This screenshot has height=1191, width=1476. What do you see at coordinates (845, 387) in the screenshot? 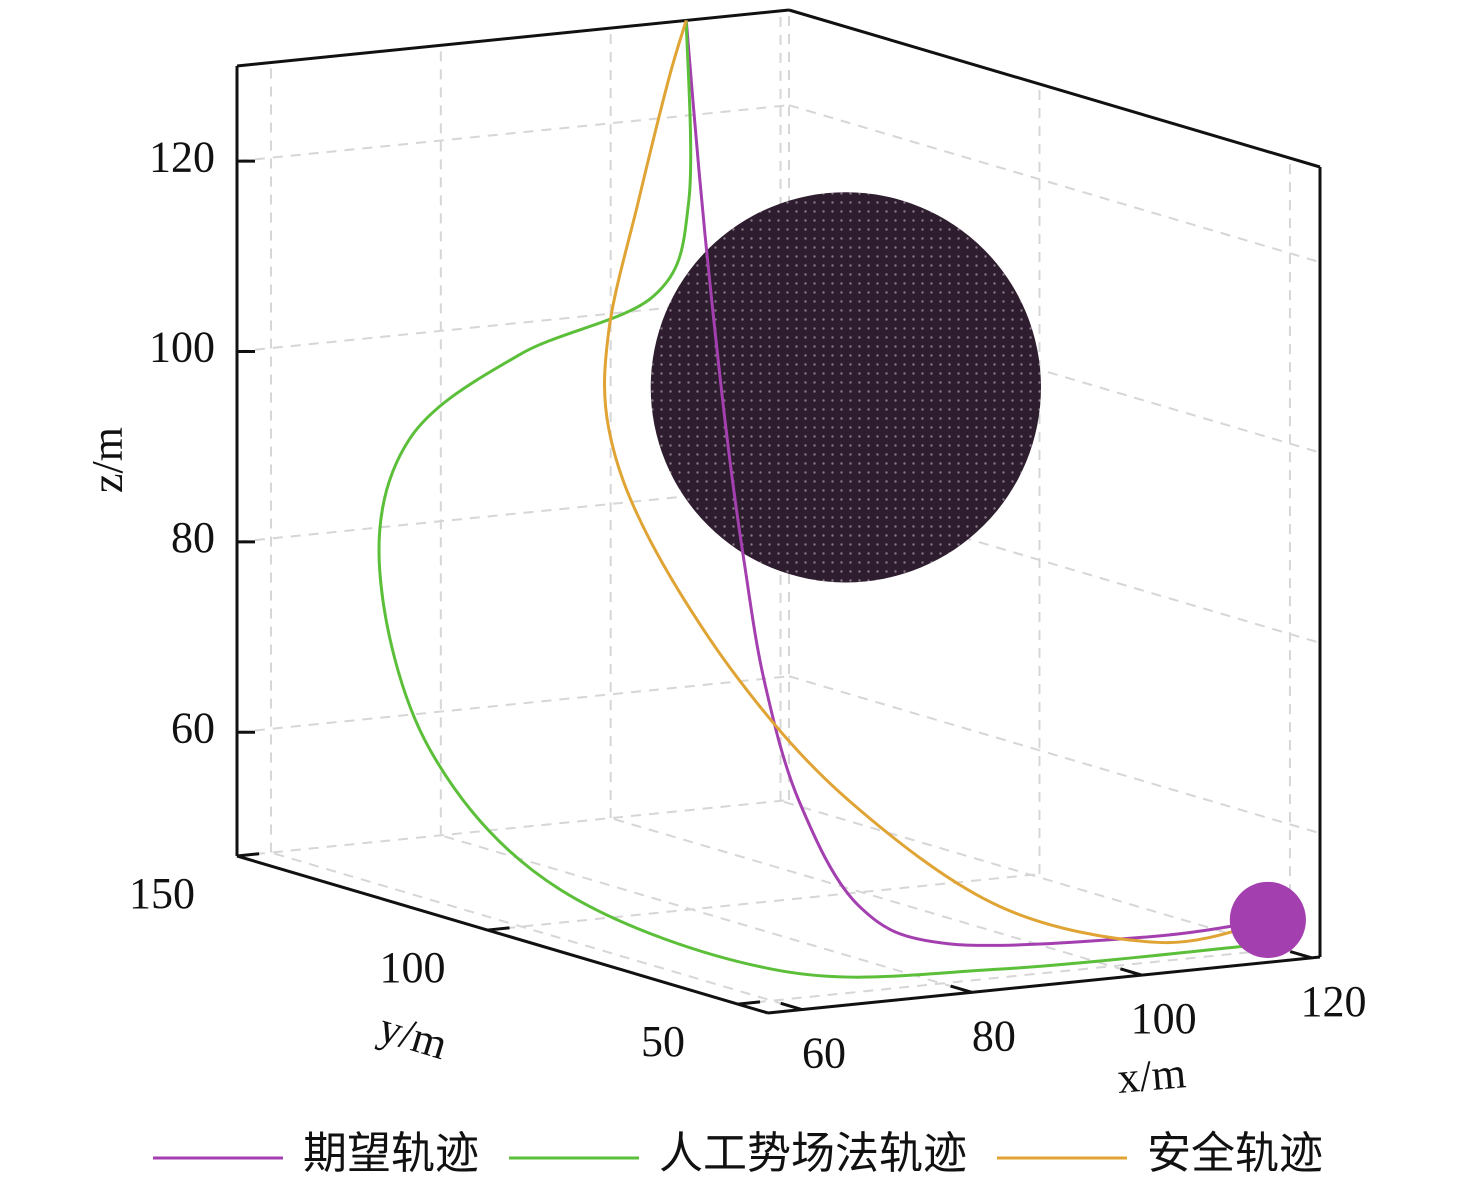
I see `obstacle-sphere-texture` at bounding box center [845, 387].